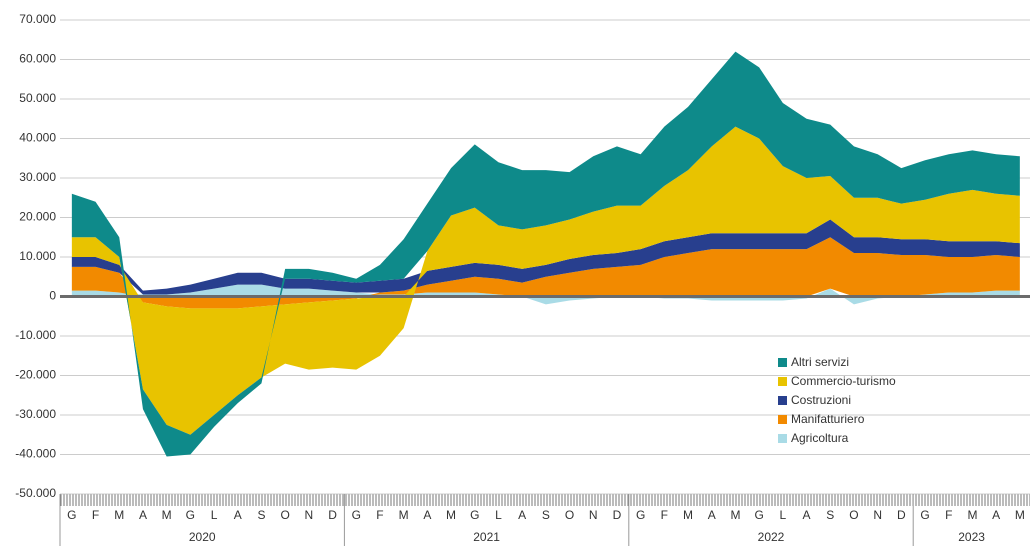  I want to click on legend-label: Costruzioni, so click(821, 400).